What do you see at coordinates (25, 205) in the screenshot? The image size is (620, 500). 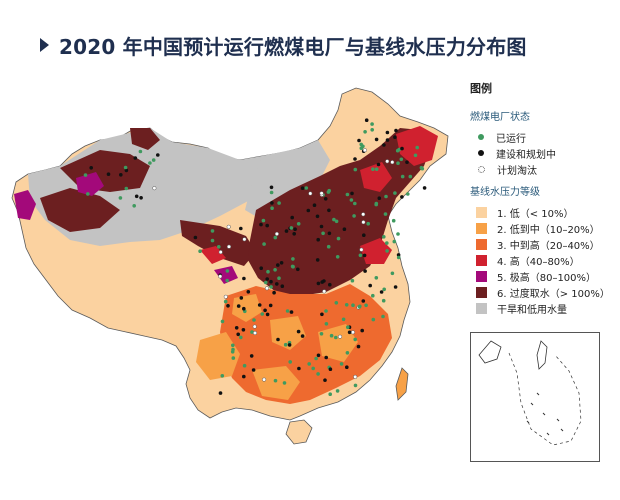 I see `region-extreme-west` at bounding box center [25, 205].